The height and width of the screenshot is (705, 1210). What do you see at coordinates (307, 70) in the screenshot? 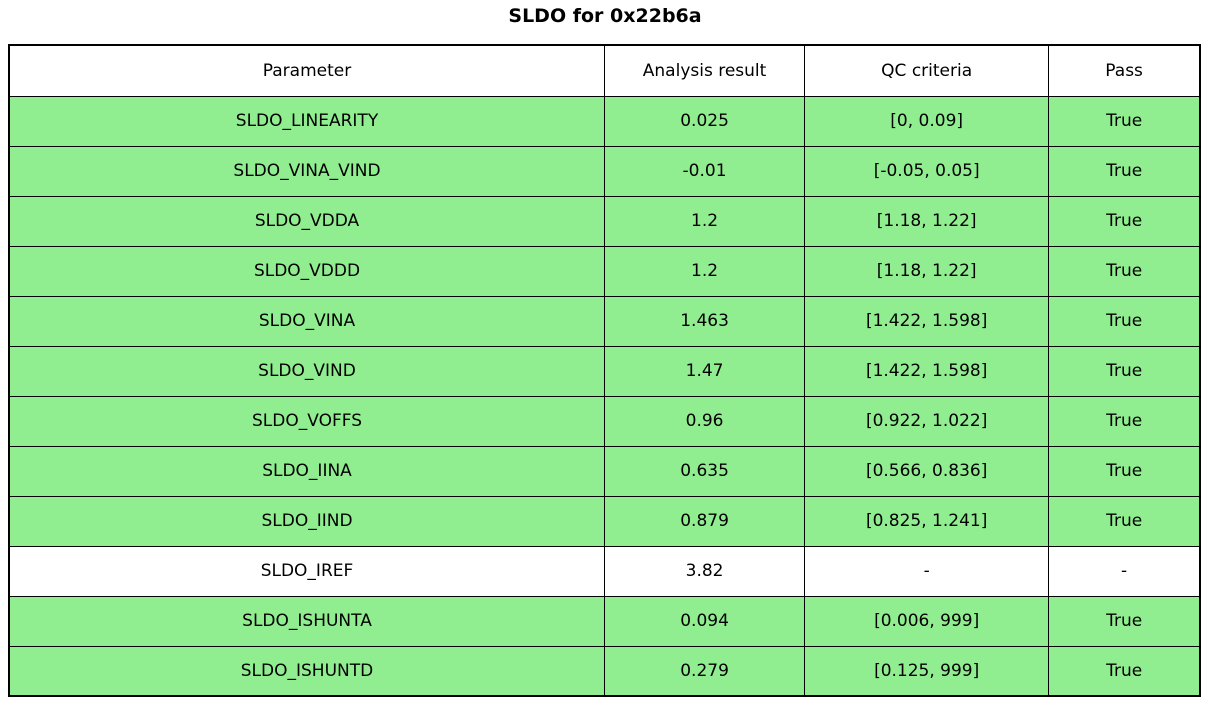
I see `column-header-parameter: Parameter` at bounding box center [307, 70].